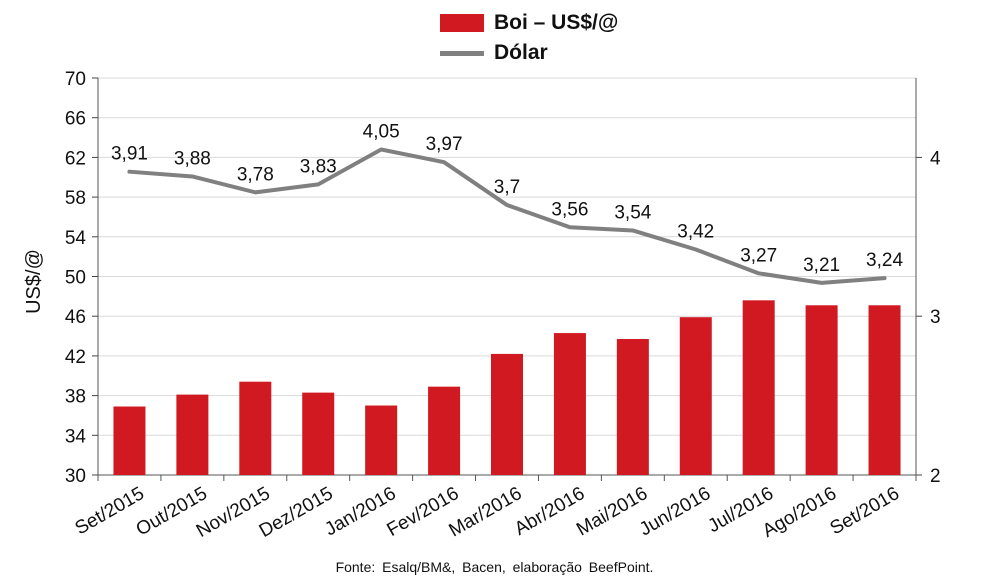 The image size is (989, 580). What do you see at coordinates (444, 144) in the screenshot?
I see `data-label-dolar: 3,97` at bounding box center [444, 144].